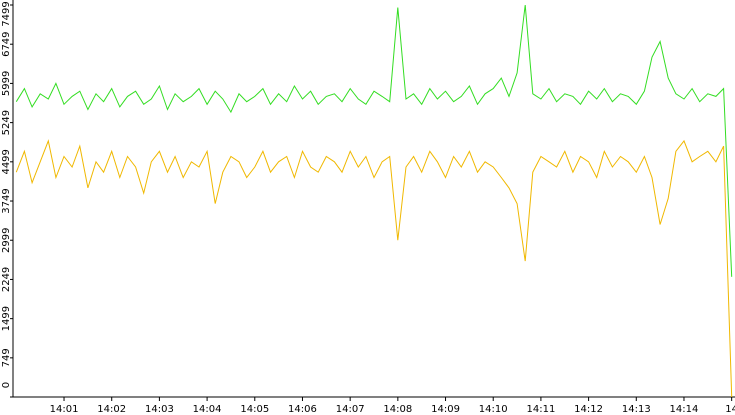  Describe the element at coordinates (159, 409) in the screenshot. I see `x-tick-label: 14:03` at that location.